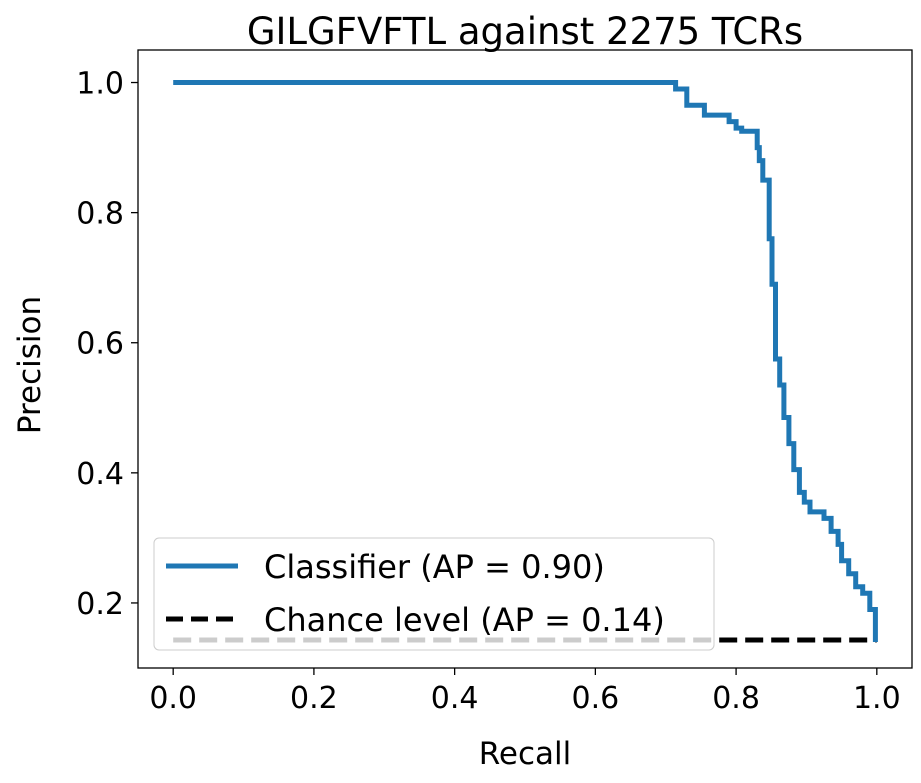  I want to click on y-tick-label: 0.6, so click(100, 344).